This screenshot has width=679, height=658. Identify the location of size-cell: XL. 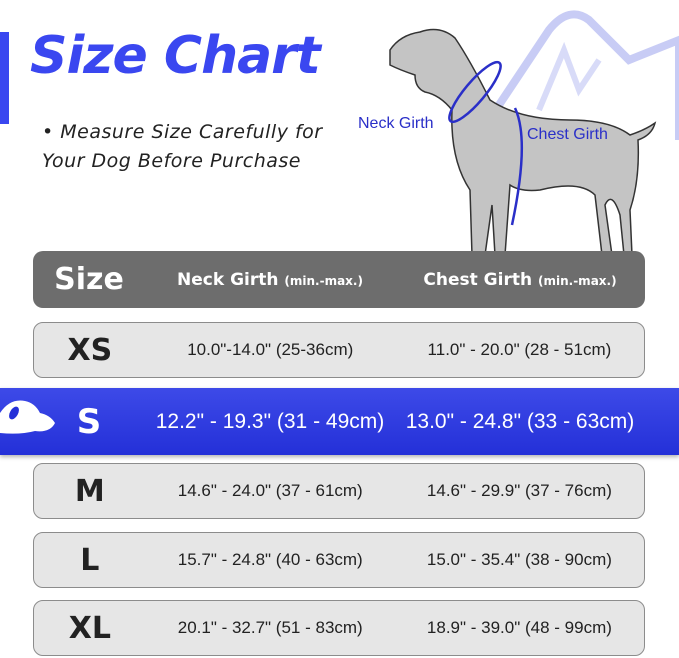
(89, 628).